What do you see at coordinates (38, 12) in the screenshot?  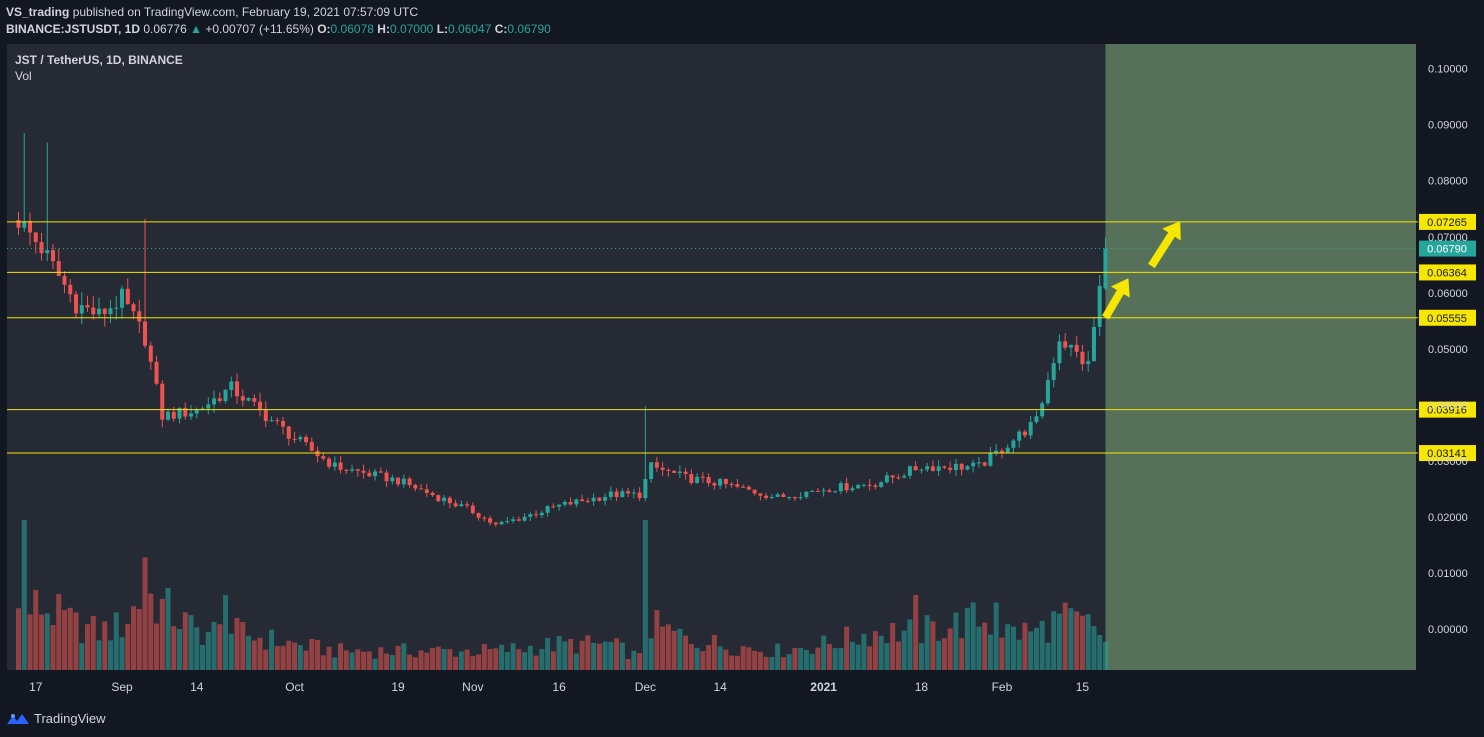 I see `author-name: VS_trading` at bounding box center [38, 12].